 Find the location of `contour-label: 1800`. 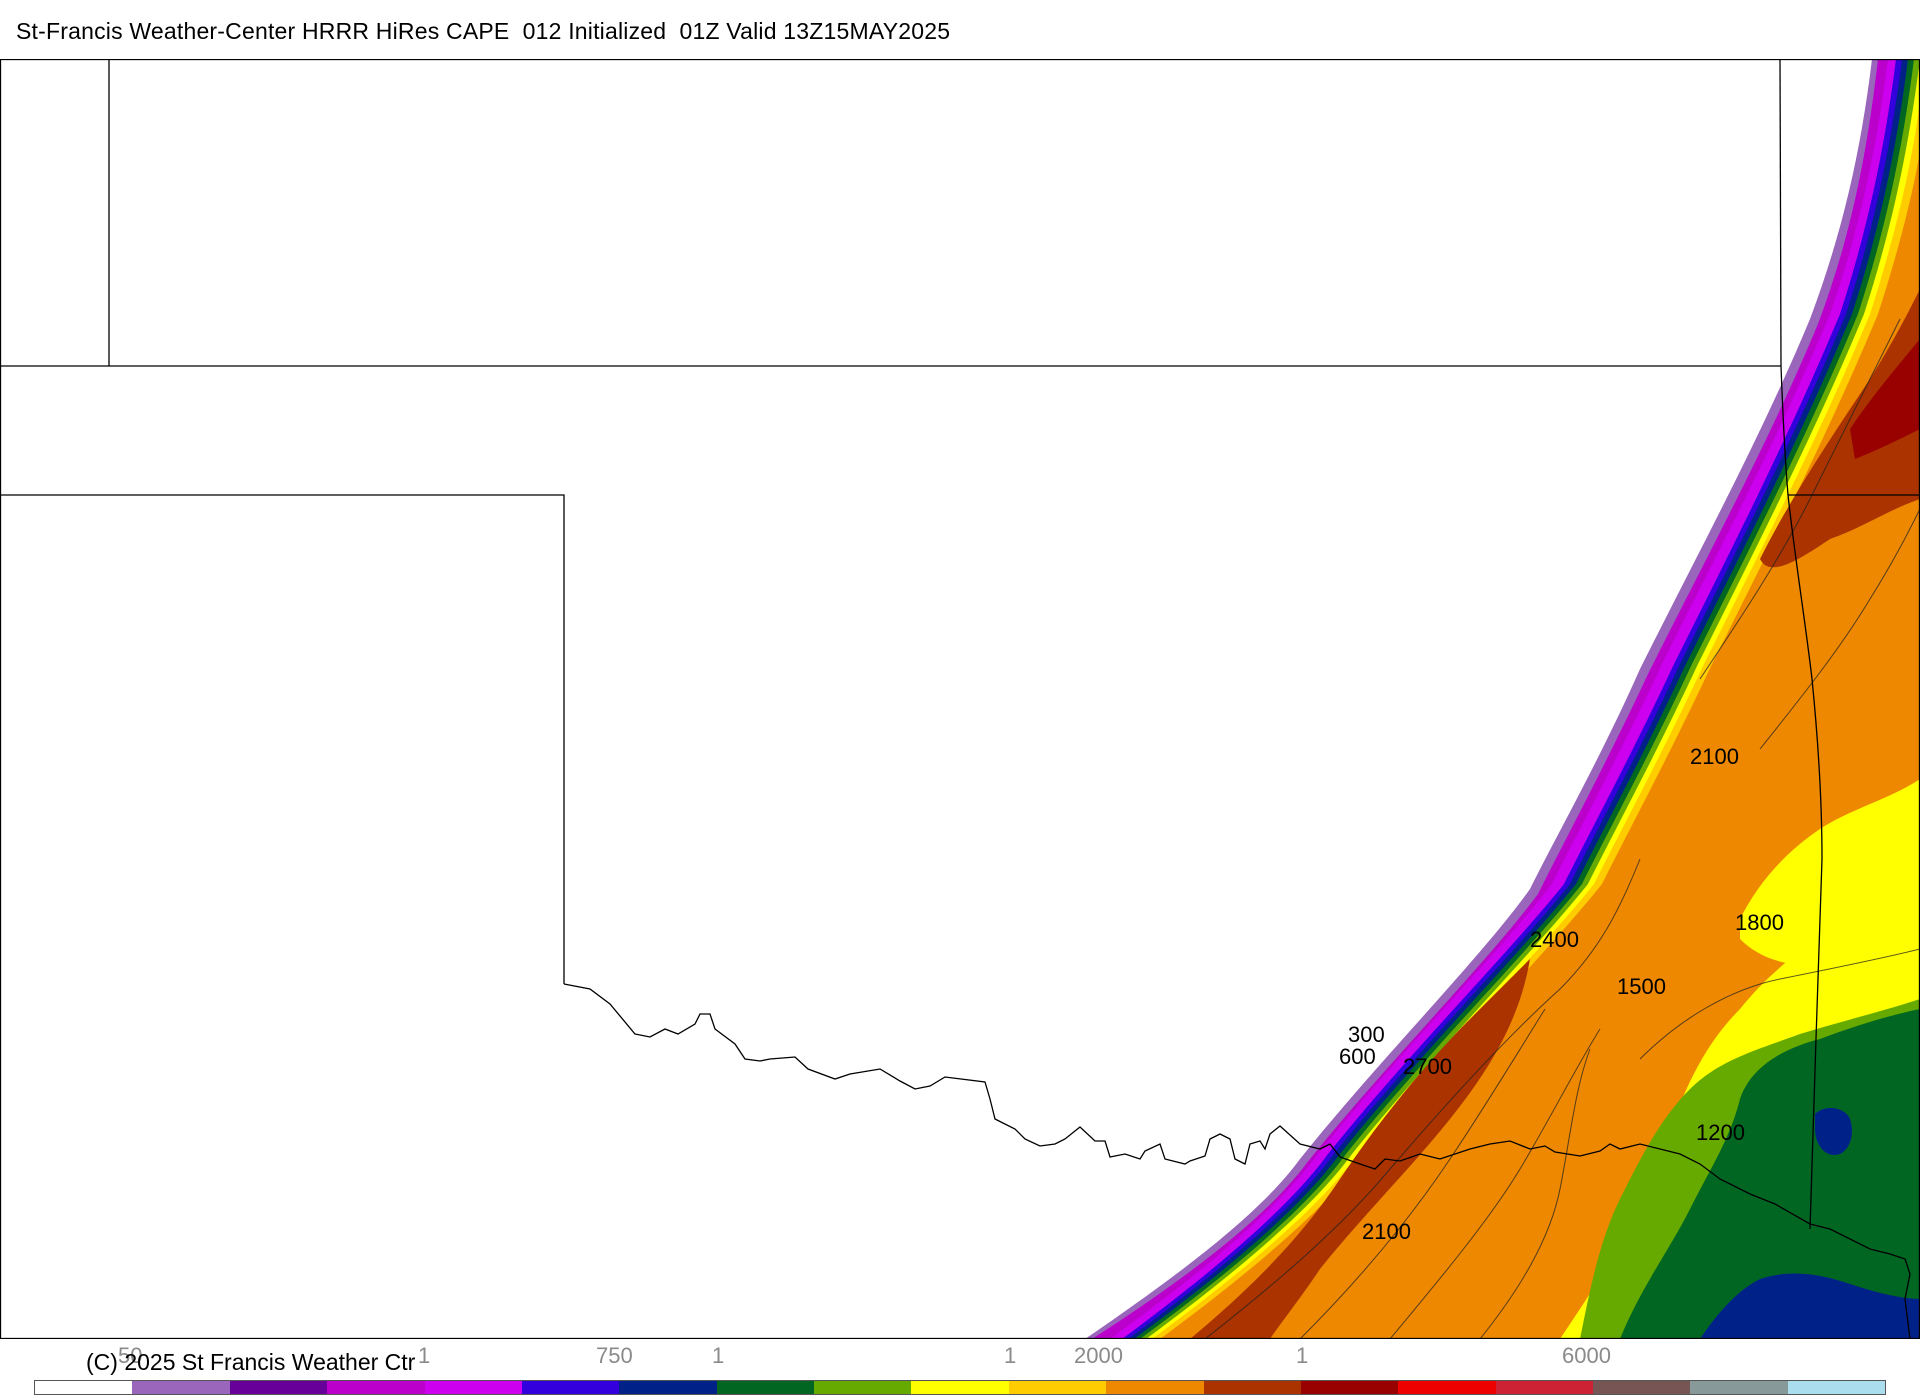

contour-label: 1800 is located at coordinates (1759, 922).